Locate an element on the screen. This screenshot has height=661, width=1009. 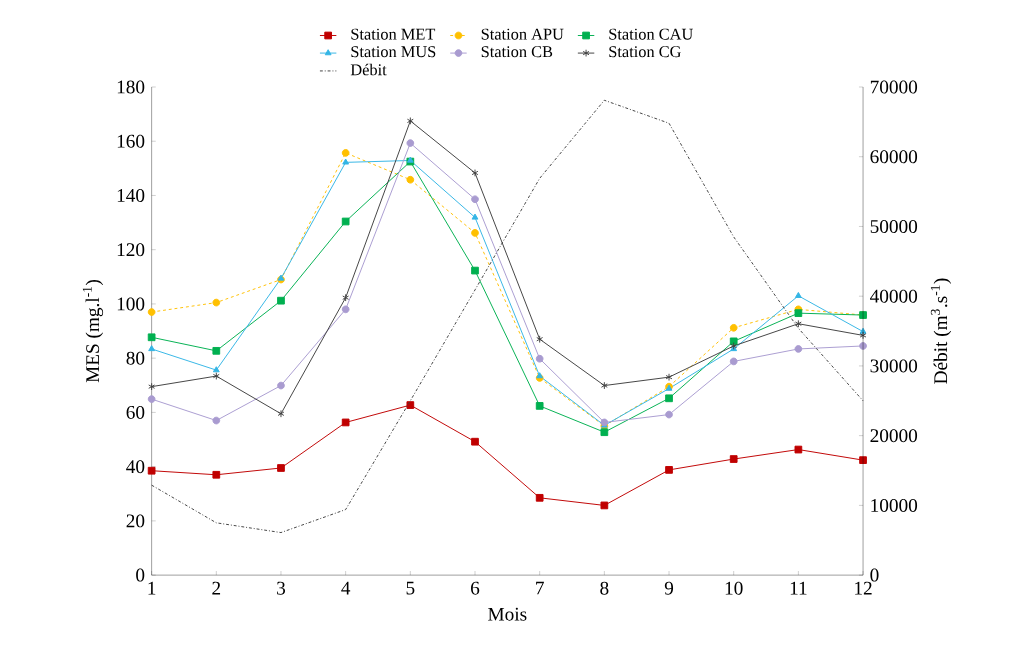
y-tick-label: 120 is located at coordinates (131, 250).